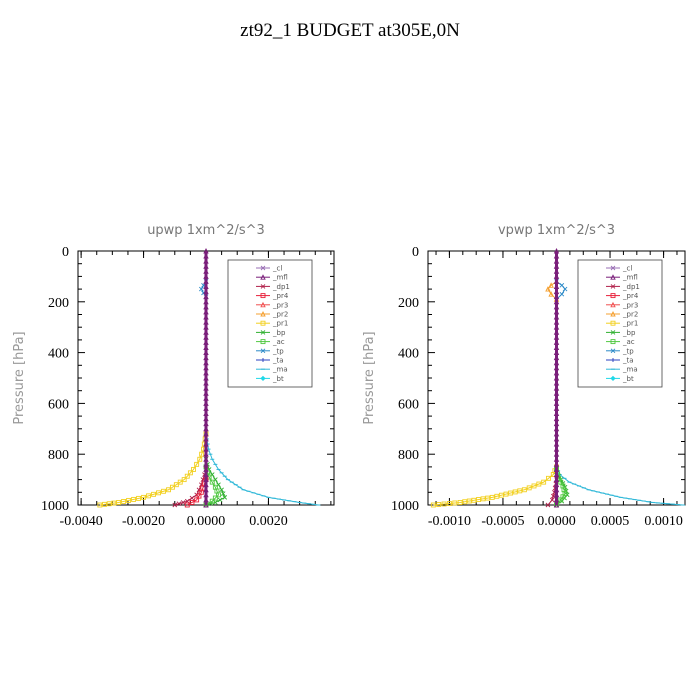 This screenshot has width=700, height=700. I want to click on legend-item: _tp, so click(270, 351).